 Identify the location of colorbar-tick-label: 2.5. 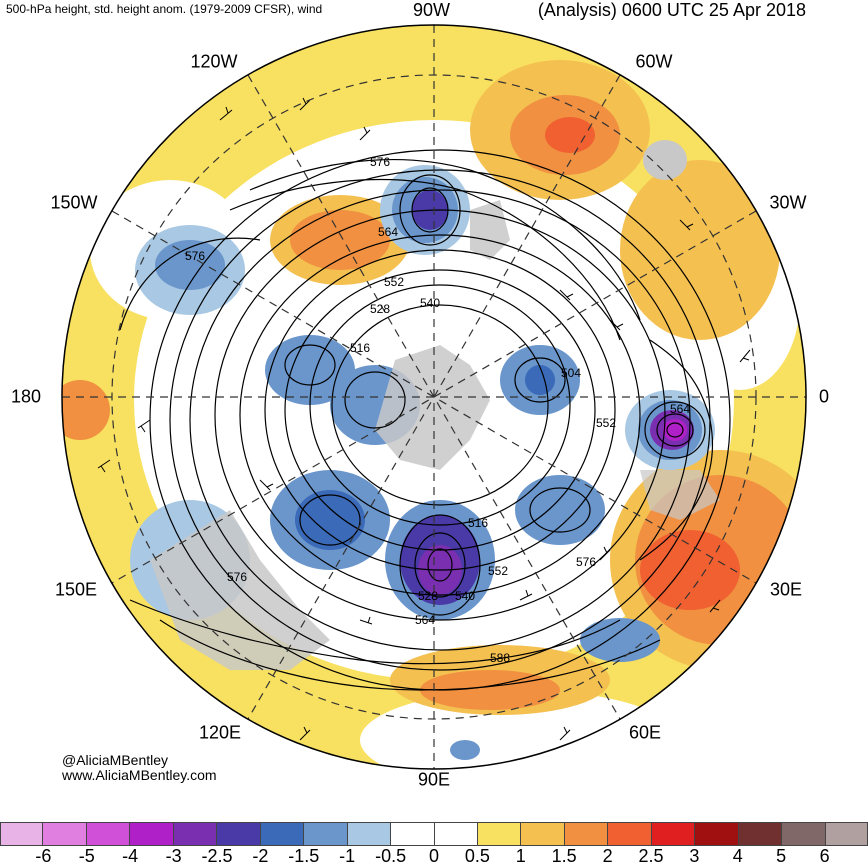
(651, 856).